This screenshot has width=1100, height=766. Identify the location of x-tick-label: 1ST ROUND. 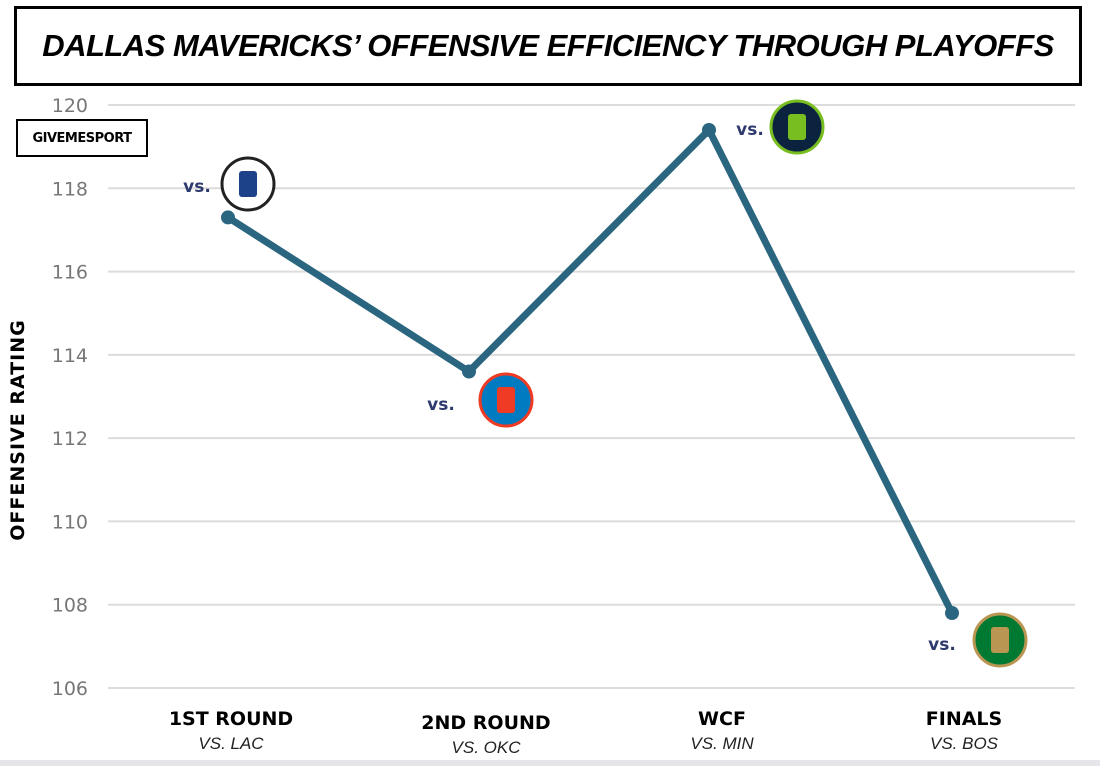
(231, 719).